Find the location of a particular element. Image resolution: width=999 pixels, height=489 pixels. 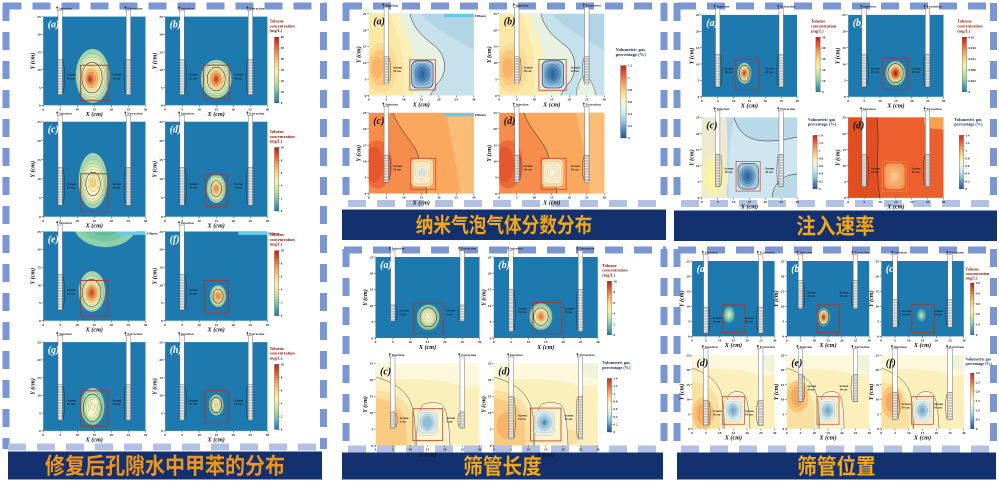

svg-text: (f) is located at coordinates (891, 363).